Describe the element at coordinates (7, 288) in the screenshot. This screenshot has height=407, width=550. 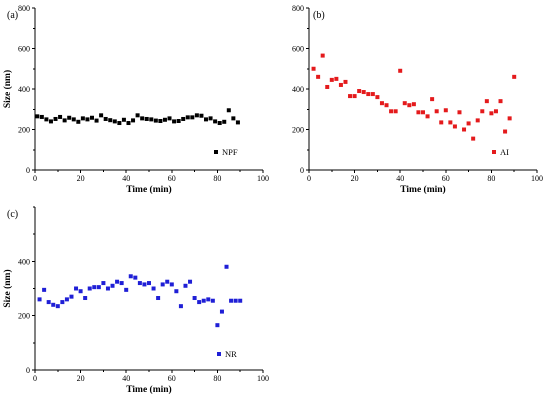
I see `panel-c-y-label: Size (nm)` at that location.